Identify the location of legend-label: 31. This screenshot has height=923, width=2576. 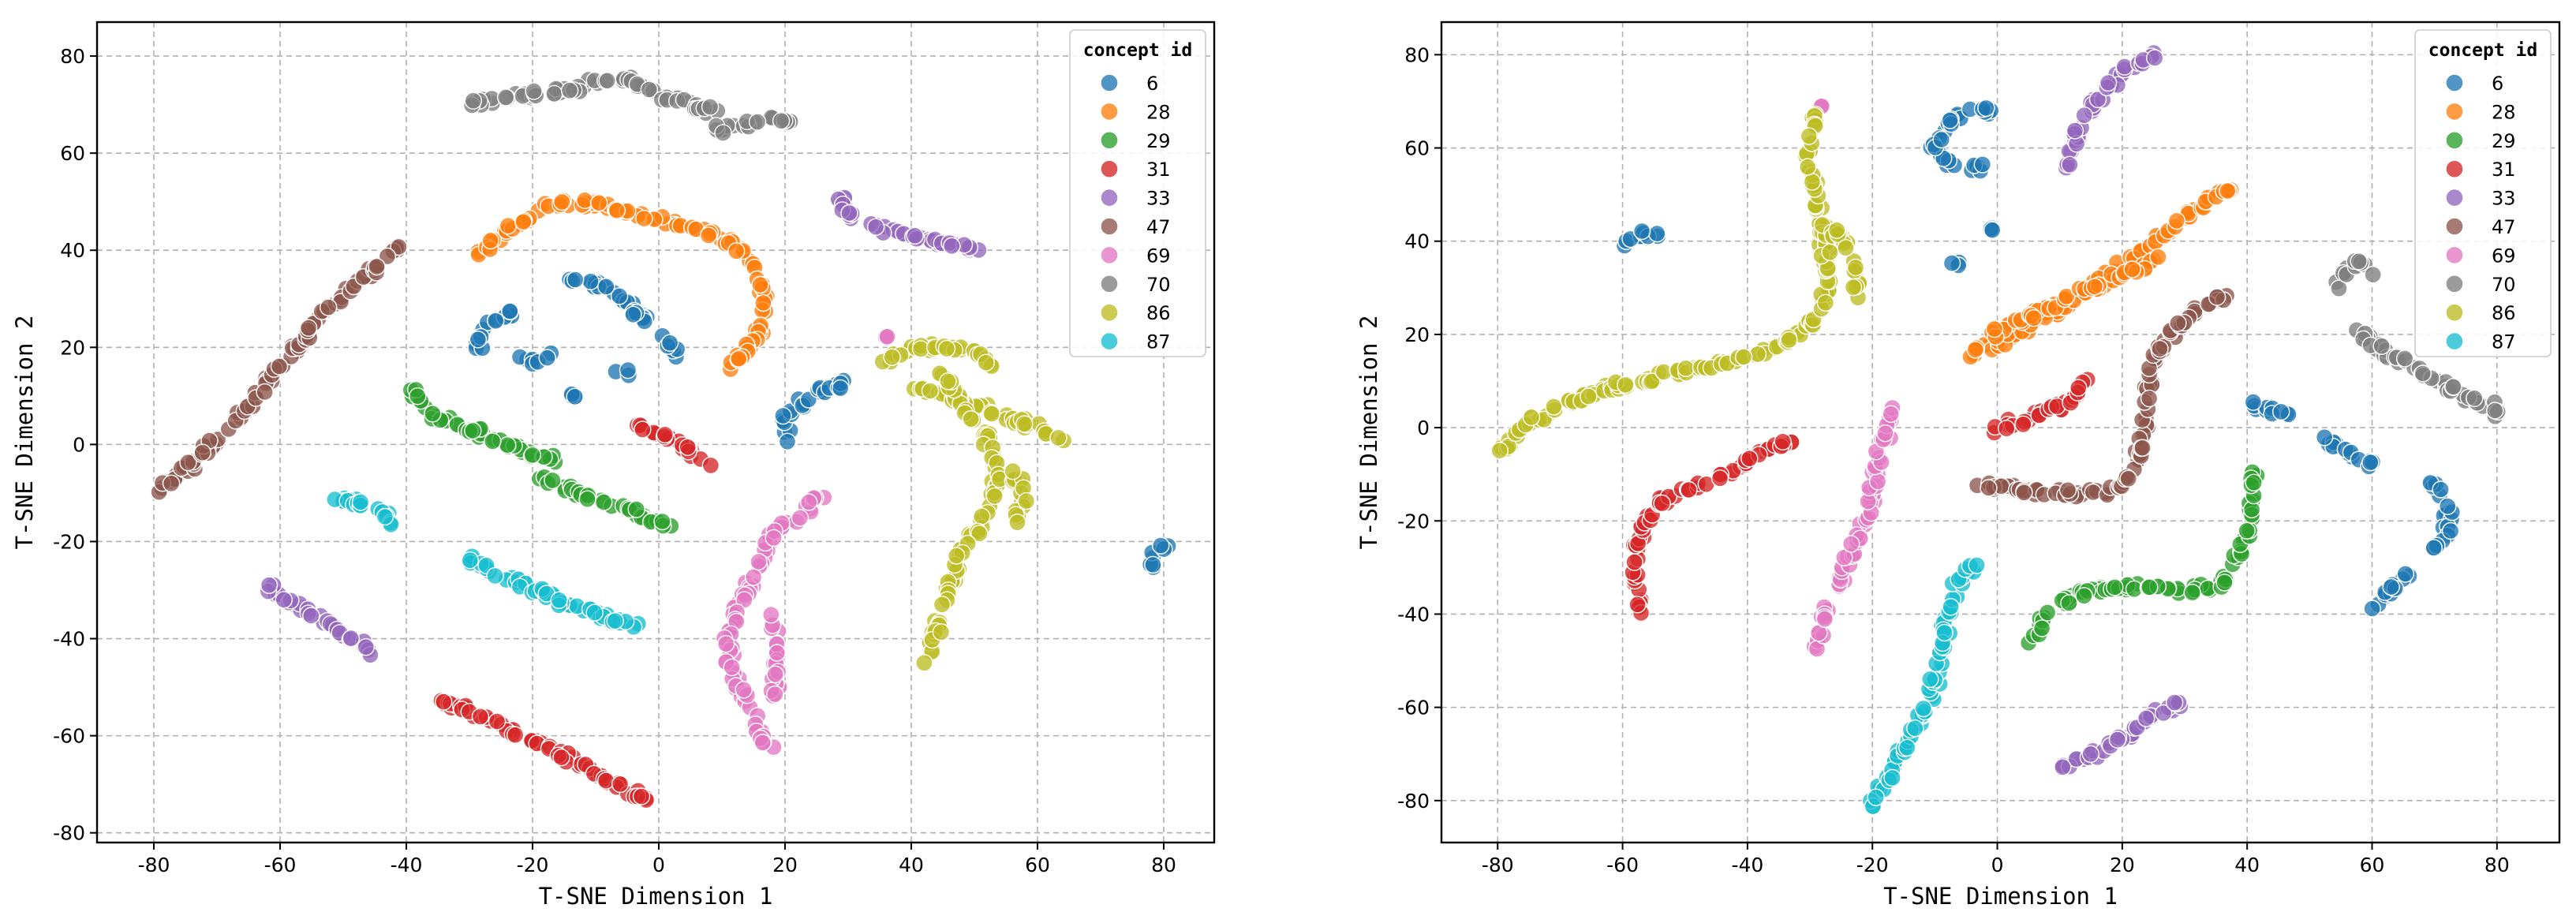
(1158, 170).